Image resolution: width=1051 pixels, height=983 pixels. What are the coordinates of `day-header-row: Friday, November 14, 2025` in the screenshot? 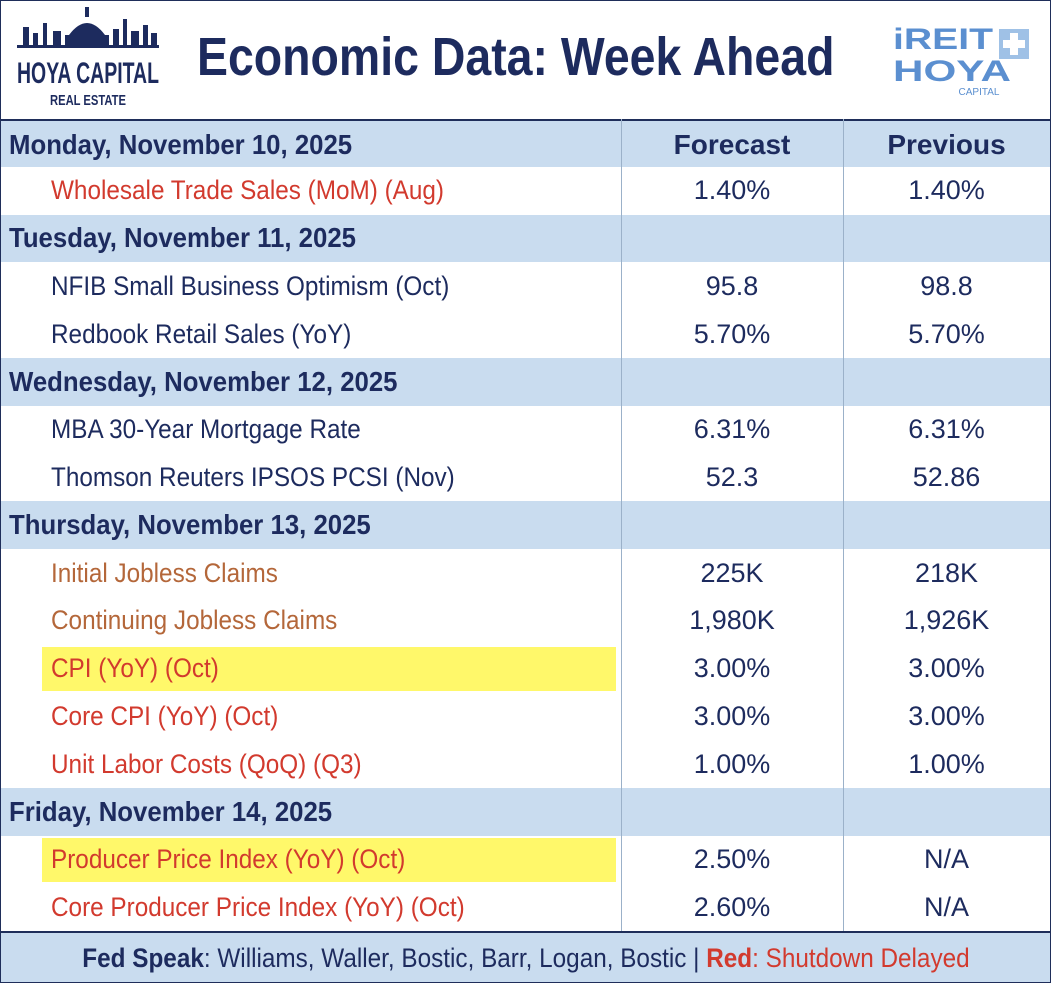 It's located at (525, 812).